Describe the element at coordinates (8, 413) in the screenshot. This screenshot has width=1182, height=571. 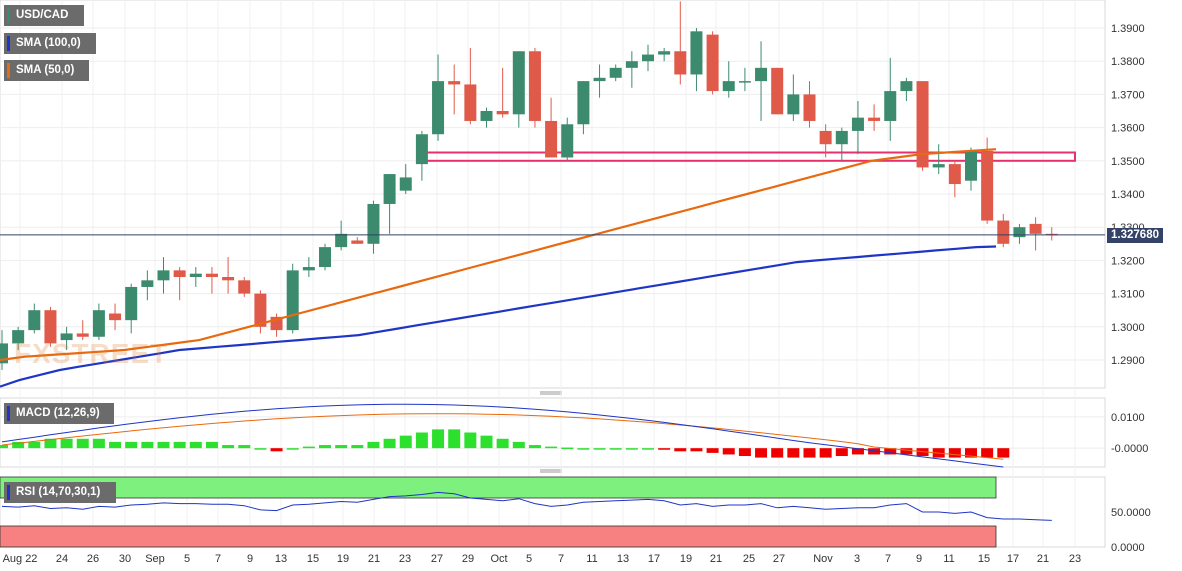
I see `macd-swatch` at that location.